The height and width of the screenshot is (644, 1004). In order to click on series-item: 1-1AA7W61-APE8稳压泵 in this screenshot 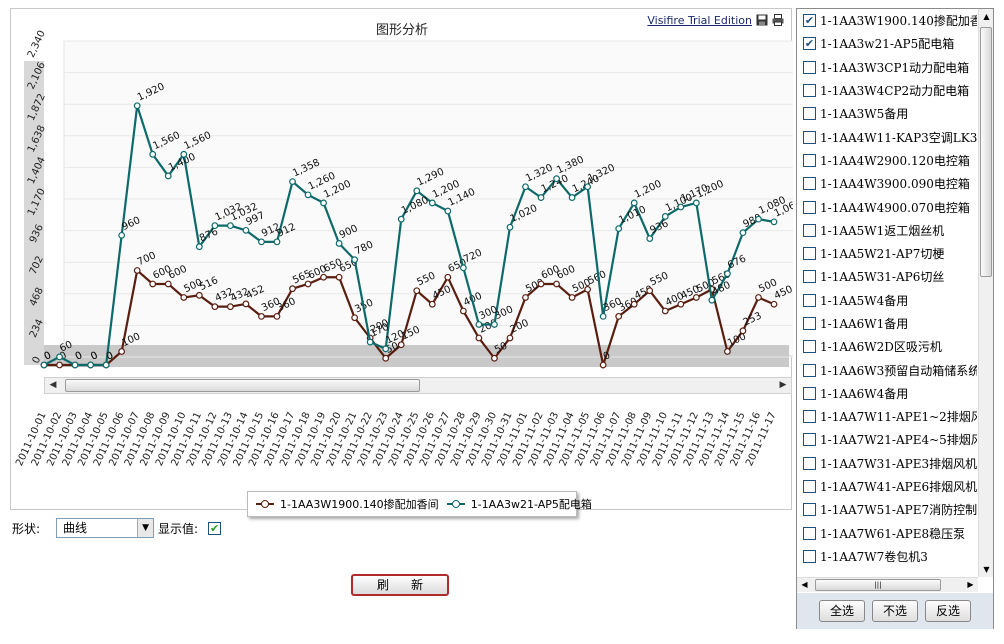, I will do `click(887, 533)`.